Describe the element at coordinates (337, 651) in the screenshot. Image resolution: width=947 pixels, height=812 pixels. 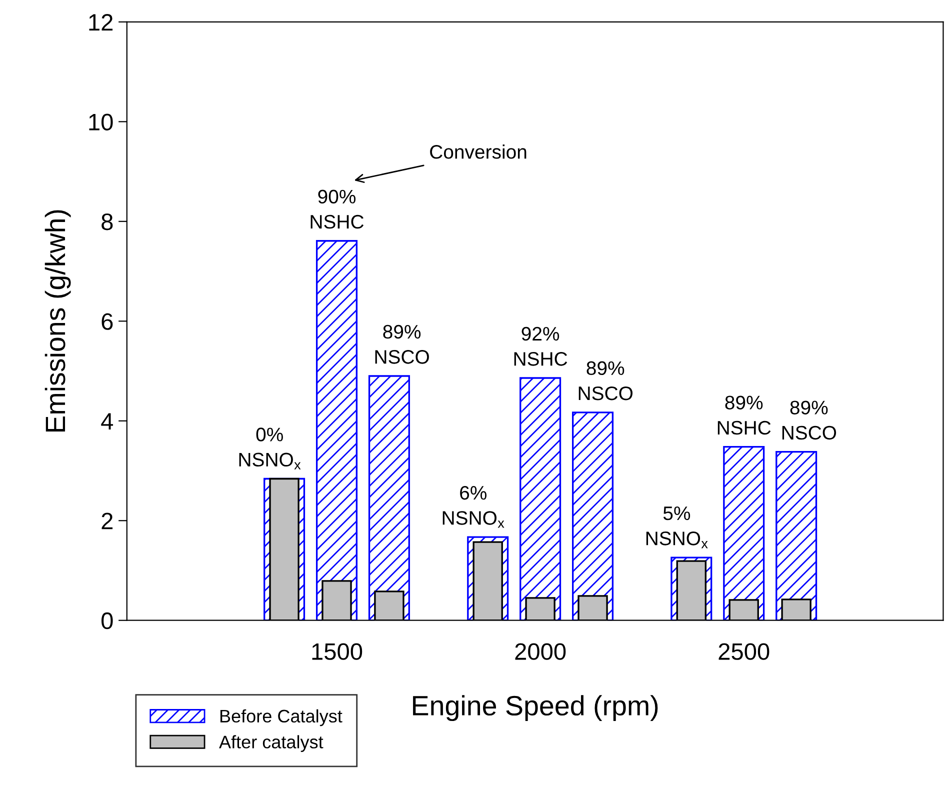
I see `x-tick-label: 1500` at that location.